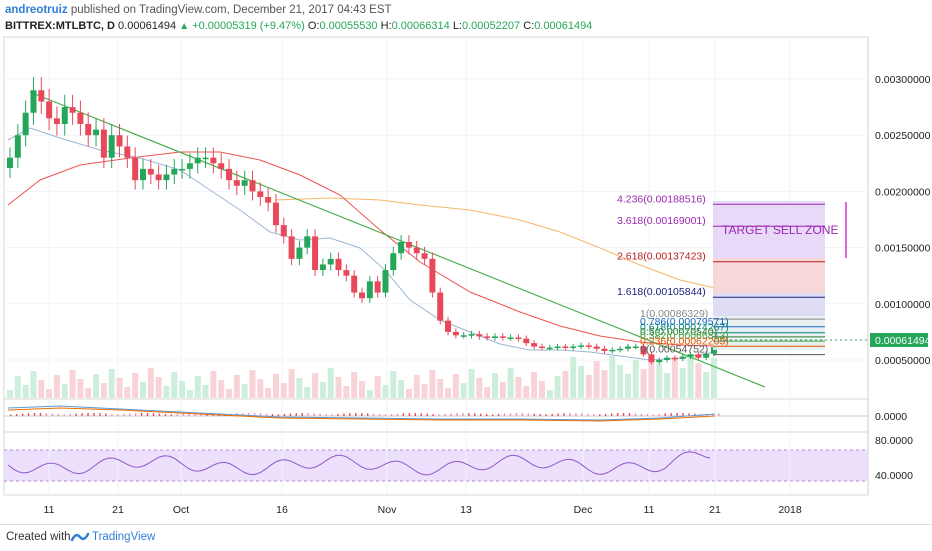 The width and height of the screenshot is (932, 551). I want to click on macd-axis-tick: 0.0000, so click(891, 417).